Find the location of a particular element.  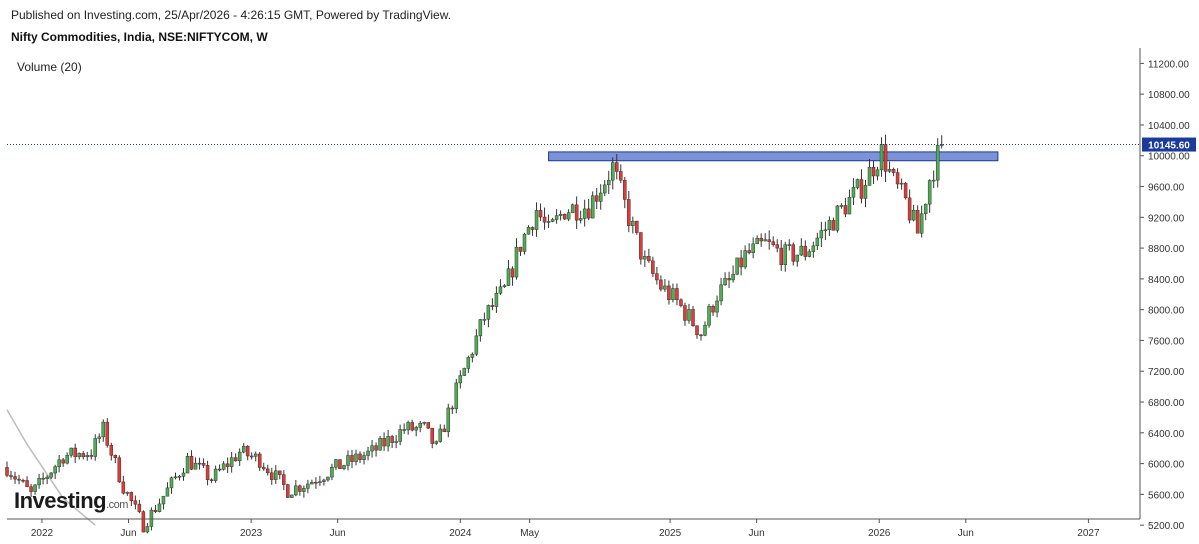

y-tick-label: 9600.00 is located at coordinates (1166, 188).